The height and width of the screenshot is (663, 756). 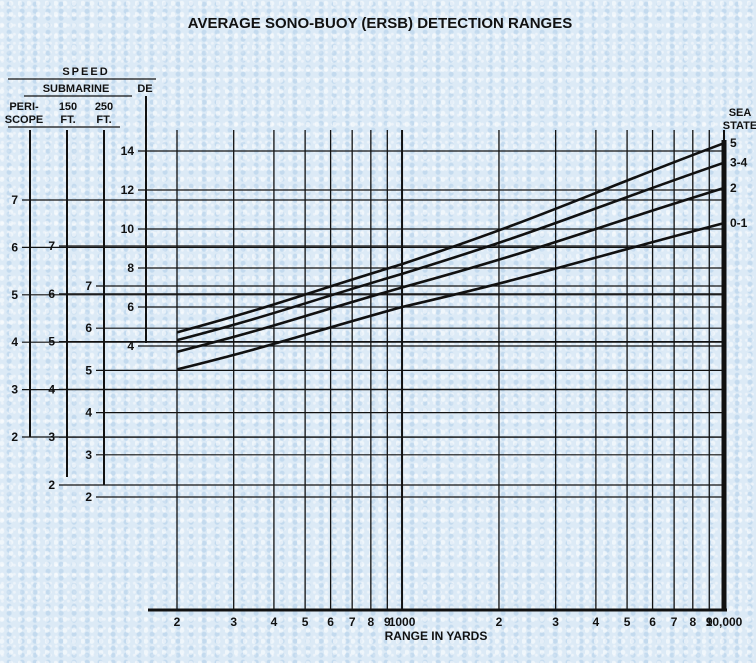 What do you see at coordinates (130, 346) in the screenshot?
I see `de-tick-label: 4` at bounding box center [130, 346].